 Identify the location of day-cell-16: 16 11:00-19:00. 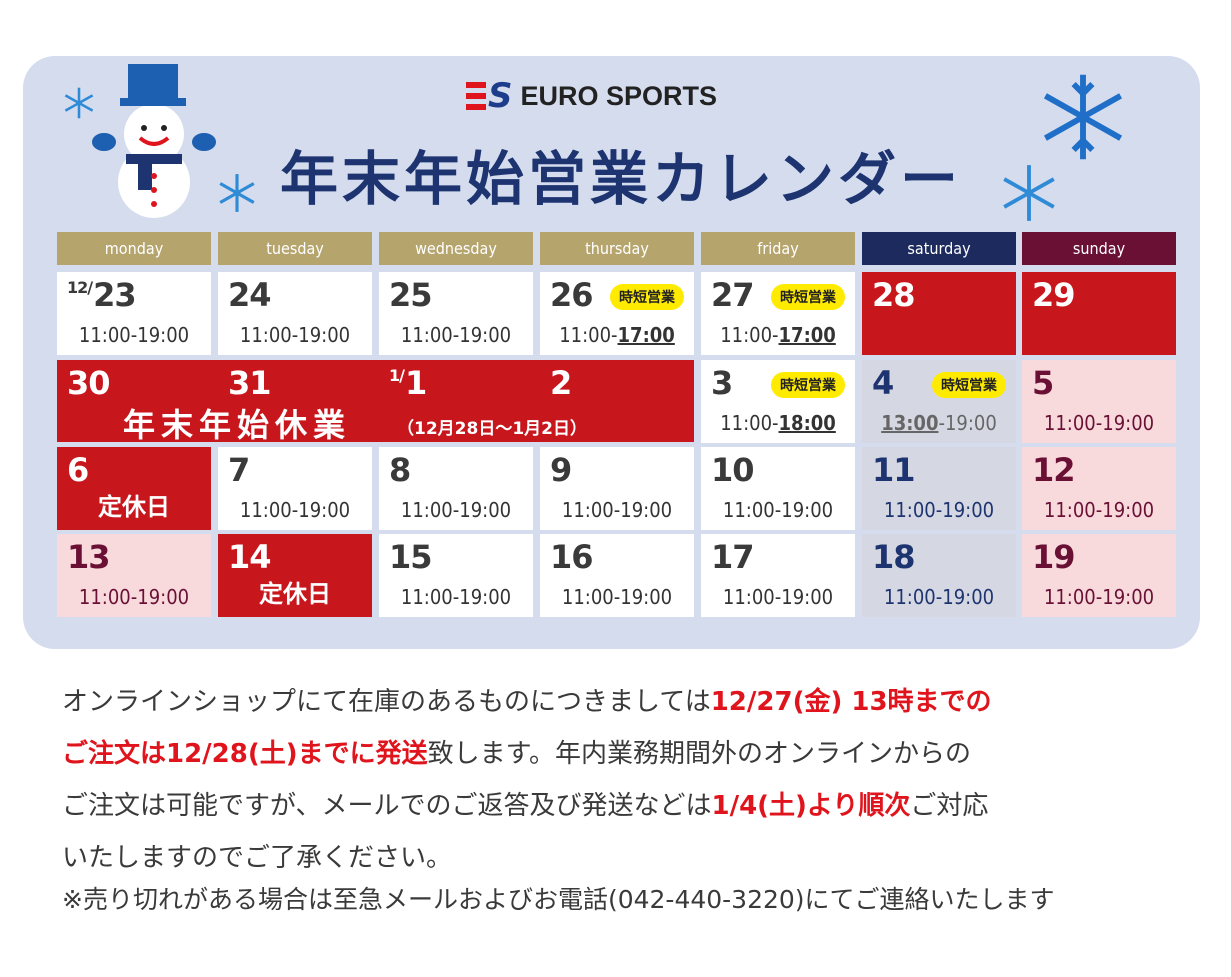
(617, 575).